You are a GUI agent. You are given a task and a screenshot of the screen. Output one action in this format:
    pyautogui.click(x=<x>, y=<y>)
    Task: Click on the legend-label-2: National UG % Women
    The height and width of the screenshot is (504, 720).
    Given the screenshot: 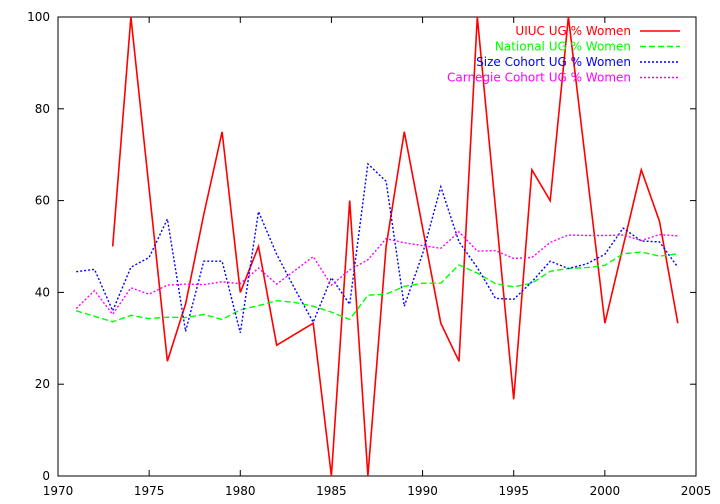 What is the action you would take?
    pyautogui.click(x=563, y=47)
    